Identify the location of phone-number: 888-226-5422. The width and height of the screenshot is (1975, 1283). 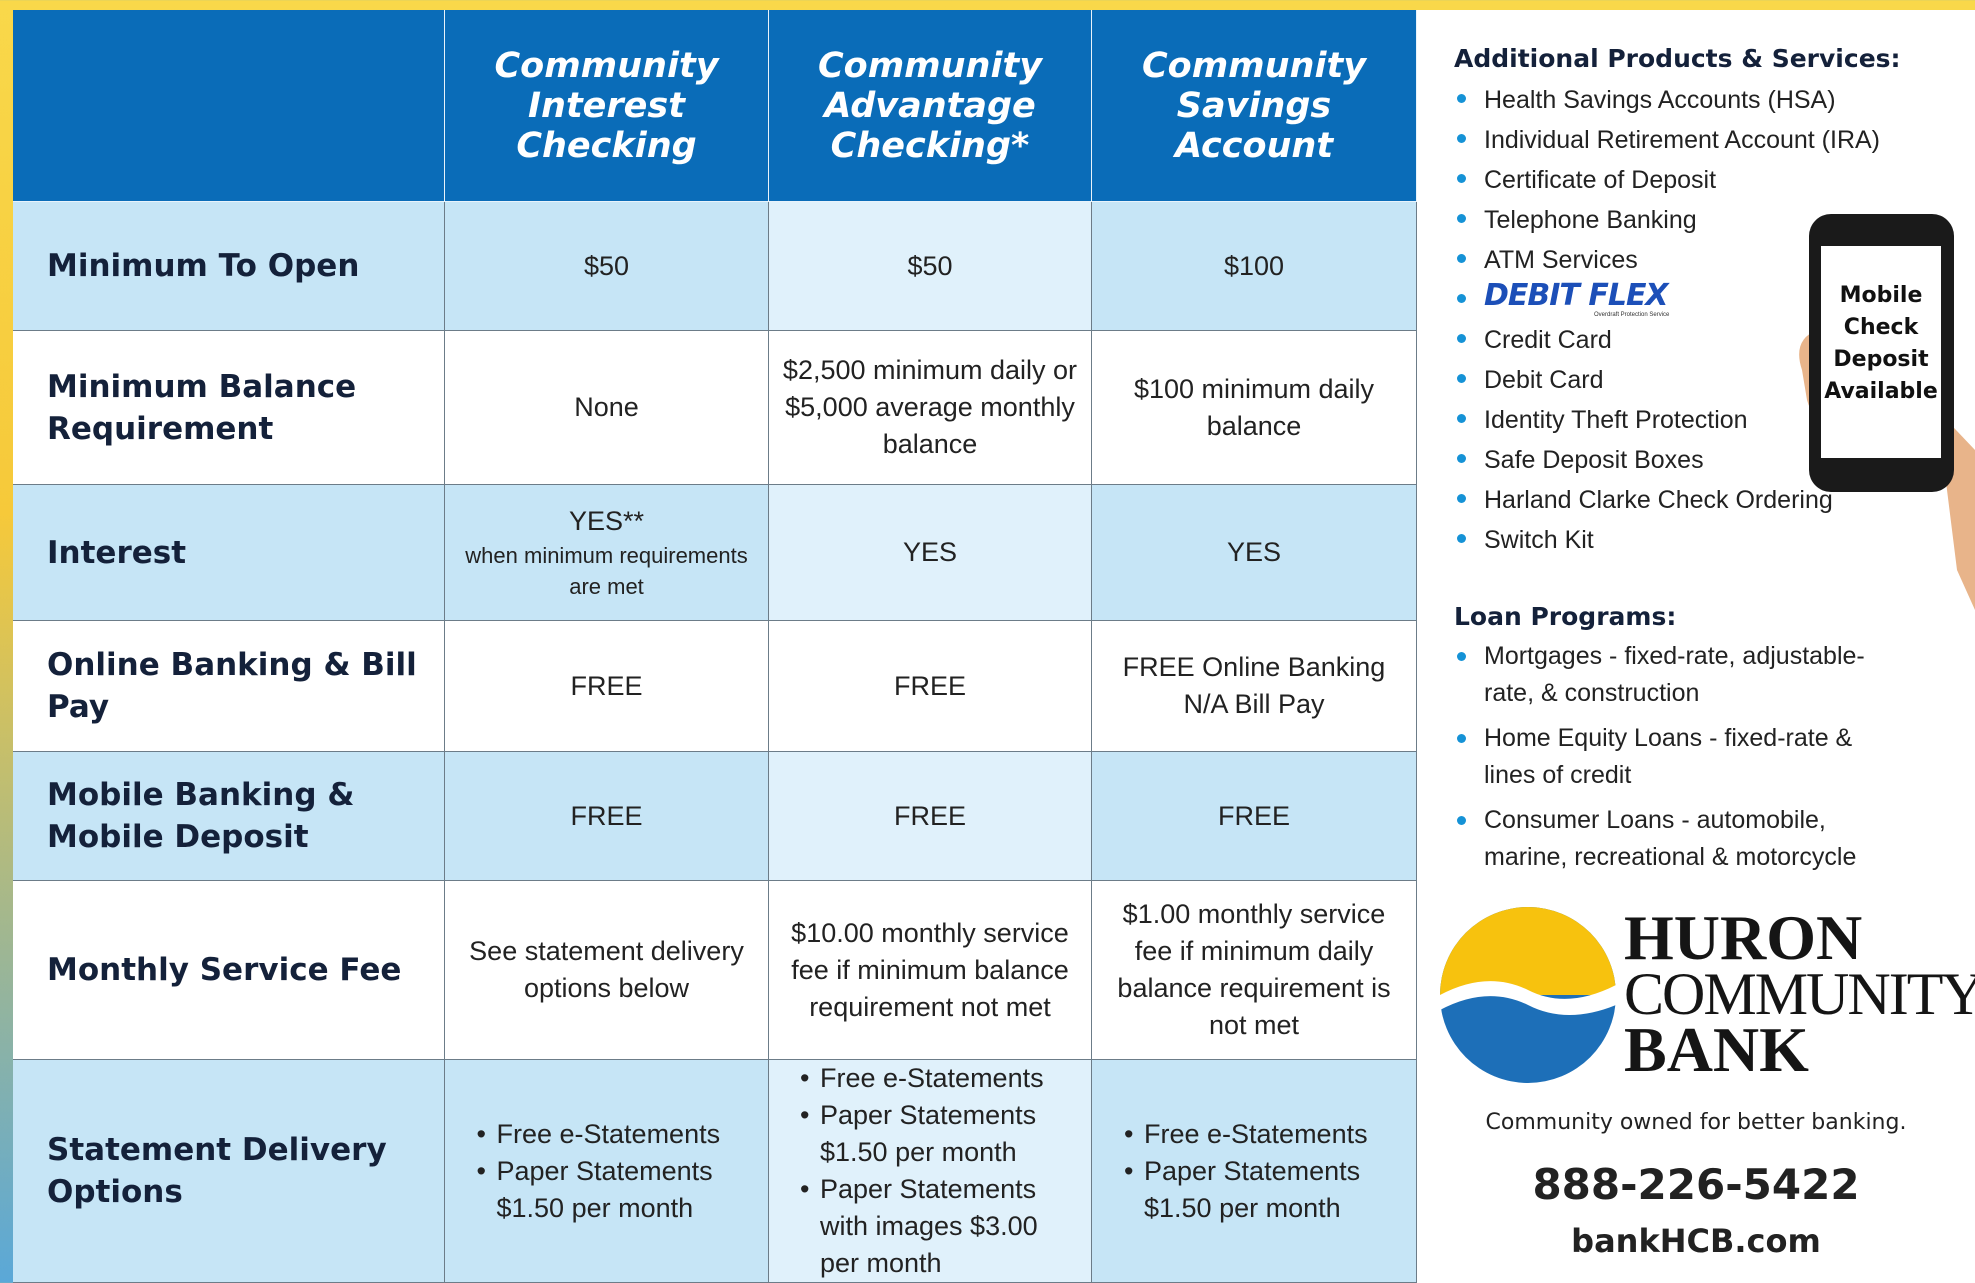
(1696, 1184).